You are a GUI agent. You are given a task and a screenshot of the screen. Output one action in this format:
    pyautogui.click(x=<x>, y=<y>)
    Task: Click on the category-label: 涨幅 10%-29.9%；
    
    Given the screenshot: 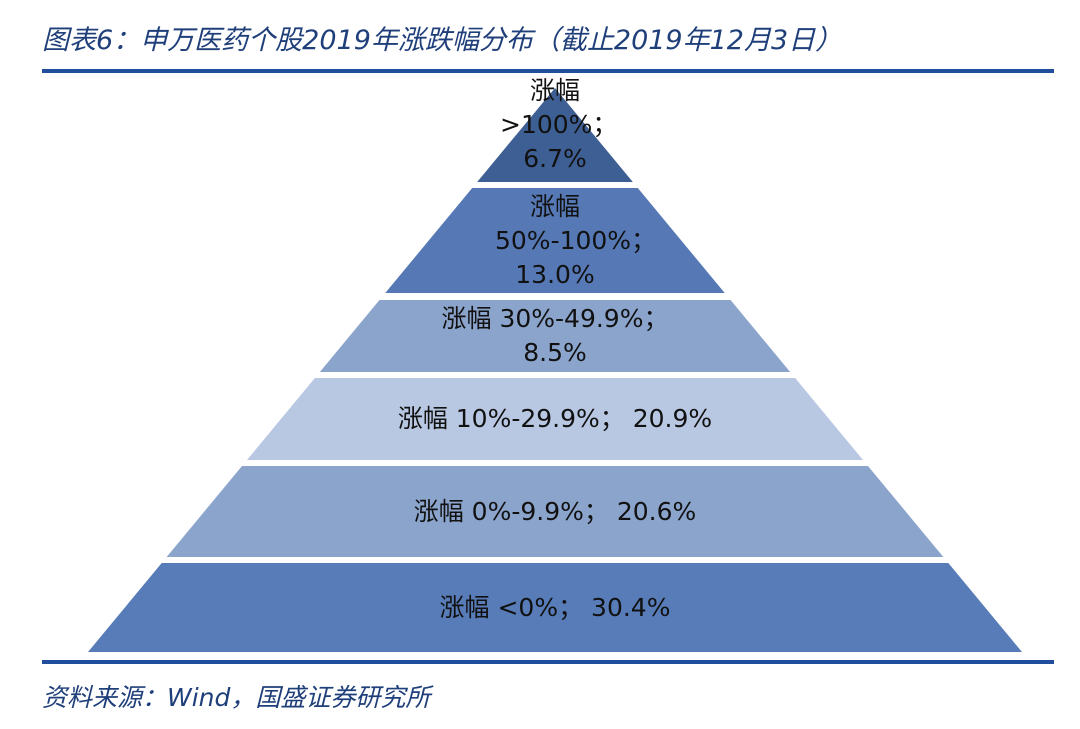 What is the action you would take?
    pyautogui.click(x=511, y=418)
    